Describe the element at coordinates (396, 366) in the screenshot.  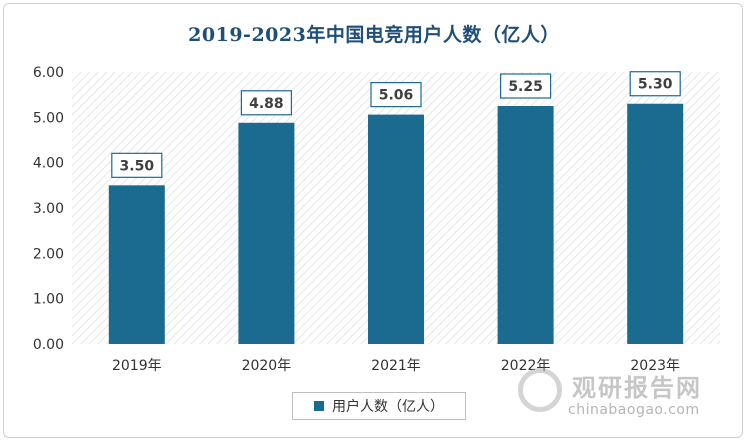
I see `x-tick-label: 2021年` at that location.